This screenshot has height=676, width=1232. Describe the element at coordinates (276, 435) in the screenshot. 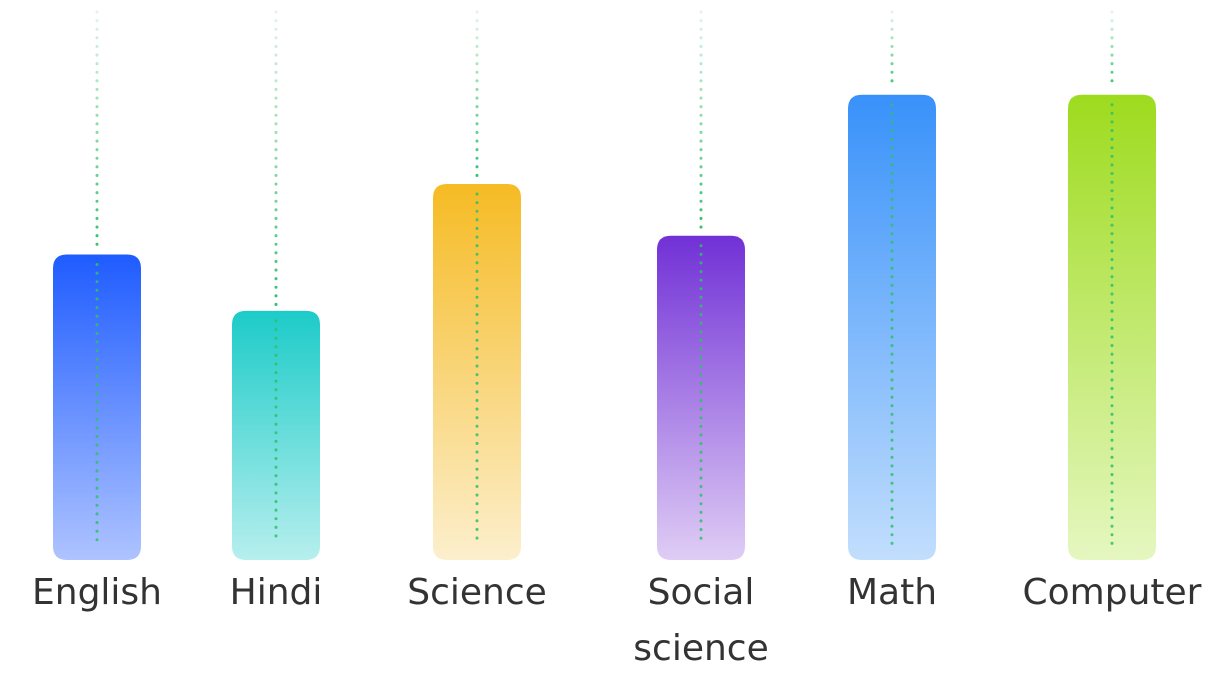

I see `bar-hindi` at that location.